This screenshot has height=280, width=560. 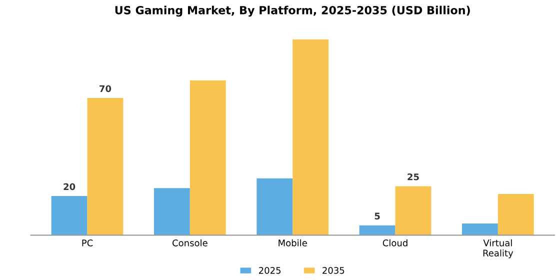 What do you see at coordinates (190, 242) in the screenshot?
I see `x-tick-label: Console` at bounding box center [190, 242].